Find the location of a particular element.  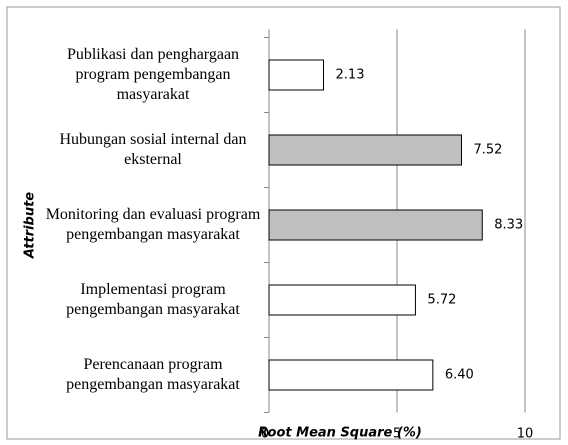

y-axis-label: Attribute is located at coordinates (30, 225).